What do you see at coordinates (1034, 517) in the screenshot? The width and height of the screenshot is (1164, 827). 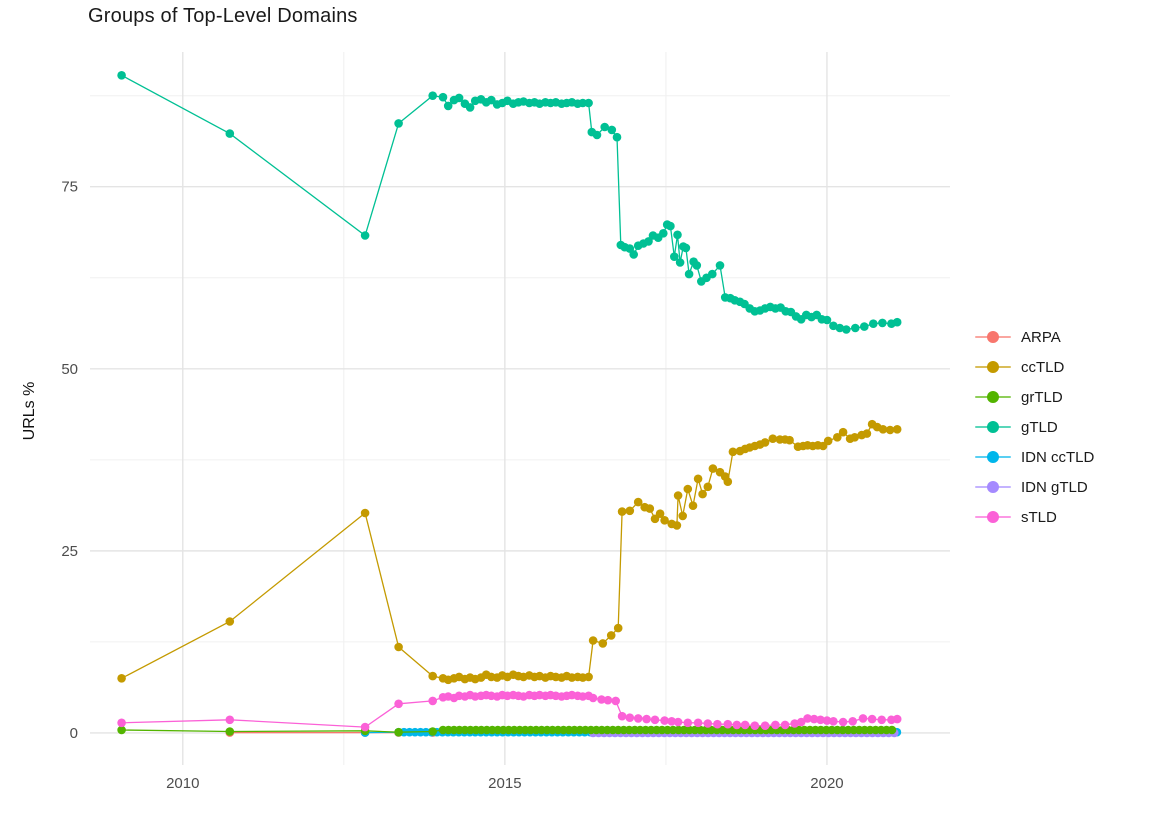 I see `legend-item-stld: sTLD` at bounding box center [1034, 517].